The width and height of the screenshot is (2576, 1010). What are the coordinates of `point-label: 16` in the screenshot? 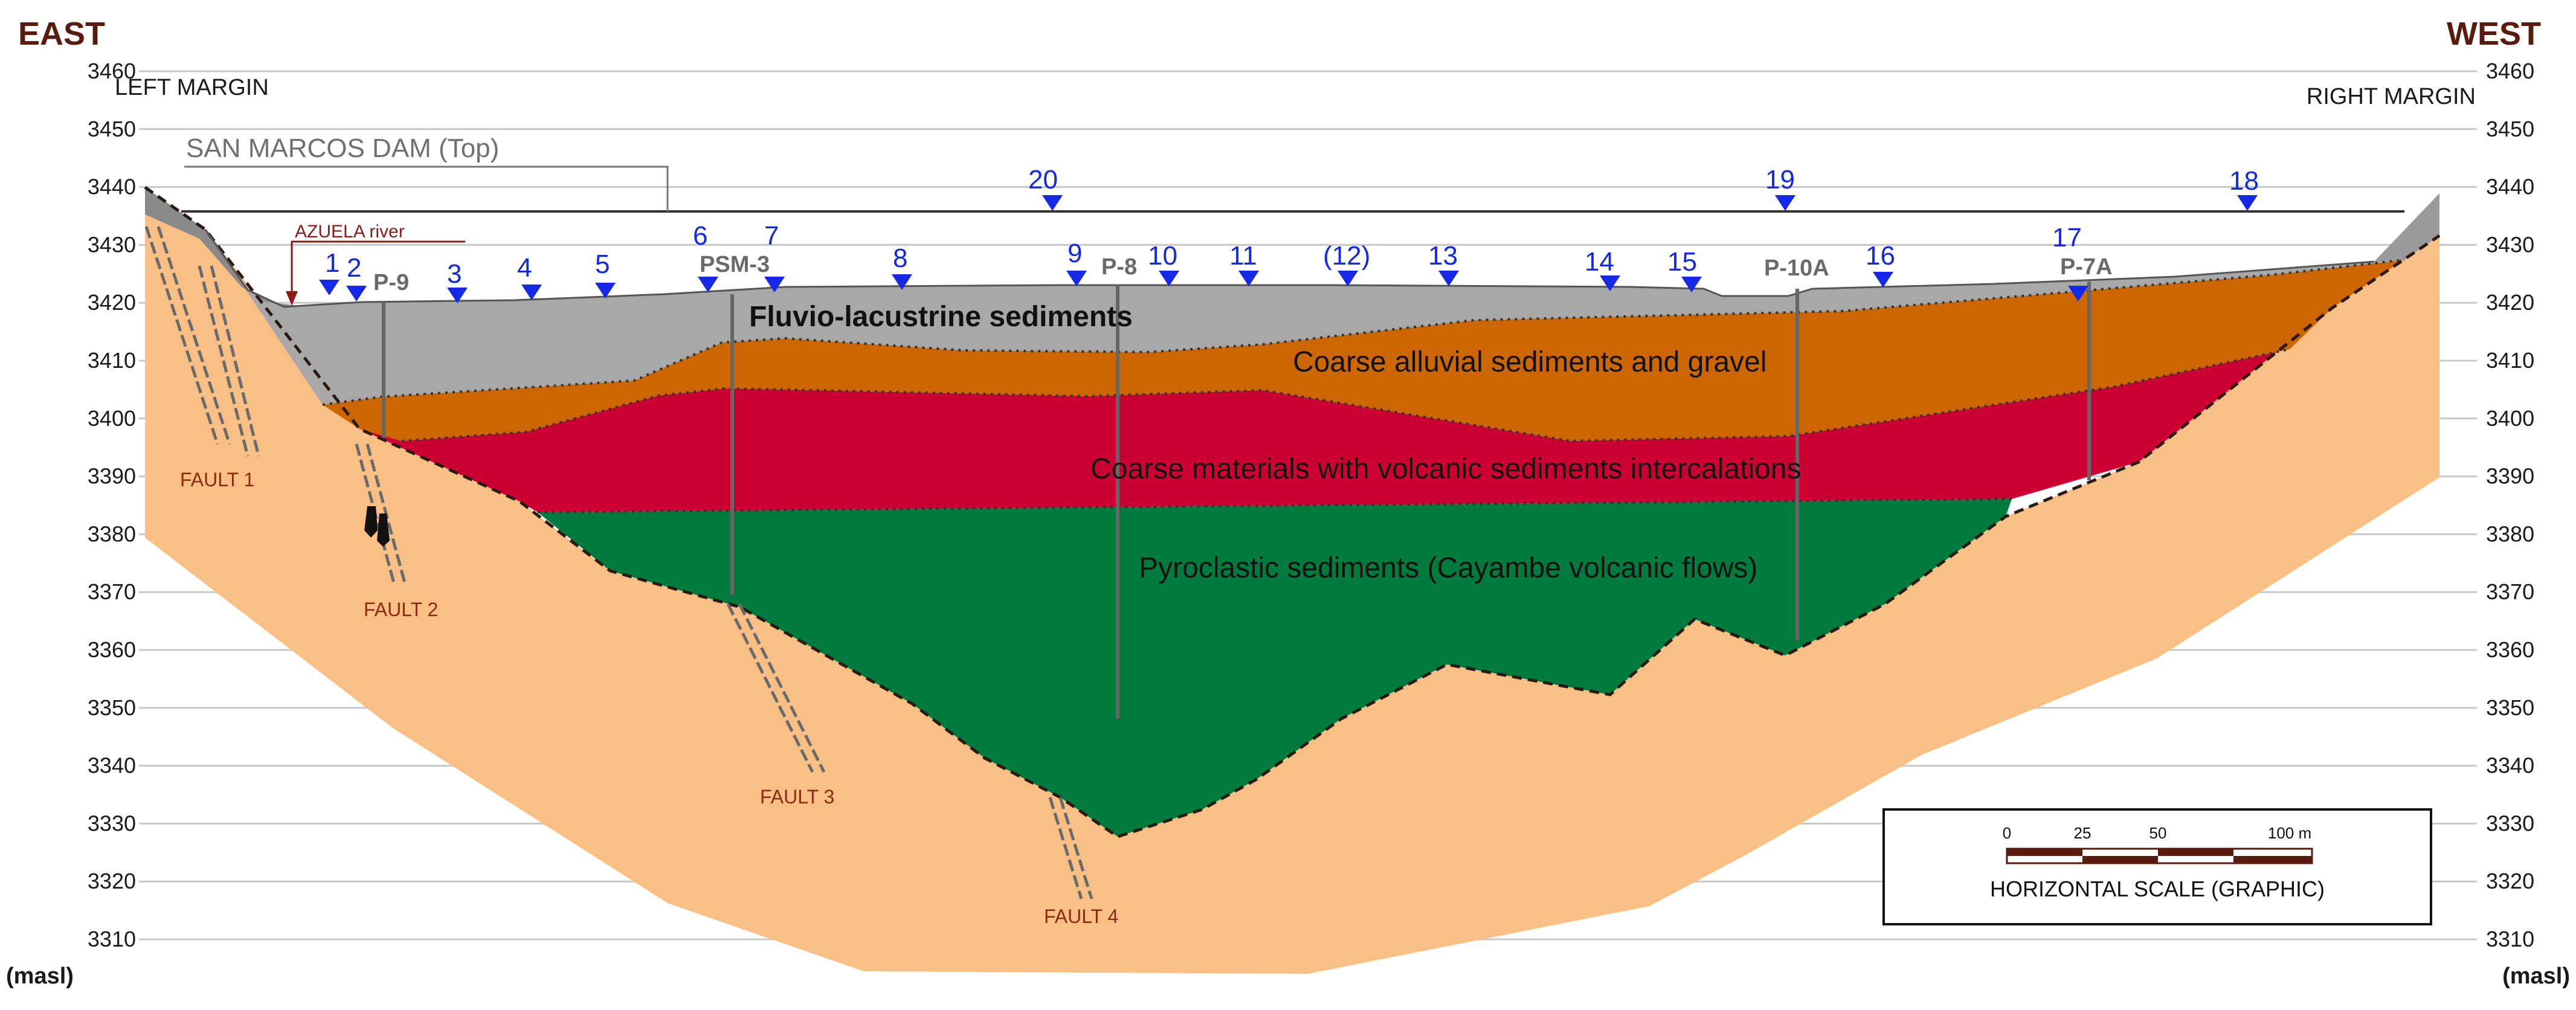 It's located at (1881, 256).